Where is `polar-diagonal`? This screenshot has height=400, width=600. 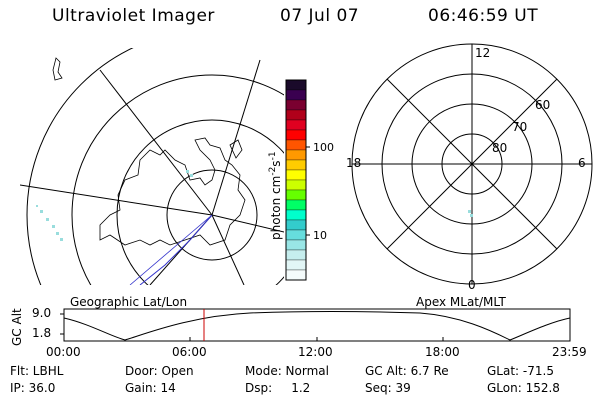
polar-diagonal is located at coordinates (472, 164).